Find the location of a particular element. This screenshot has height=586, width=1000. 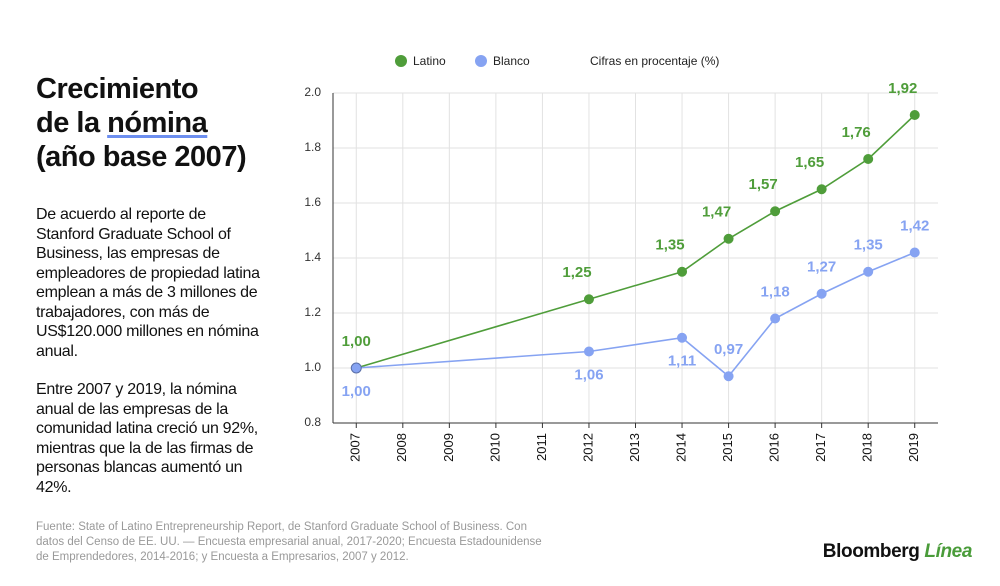

data-label: 1,65 is located at coordinates (809, 162).